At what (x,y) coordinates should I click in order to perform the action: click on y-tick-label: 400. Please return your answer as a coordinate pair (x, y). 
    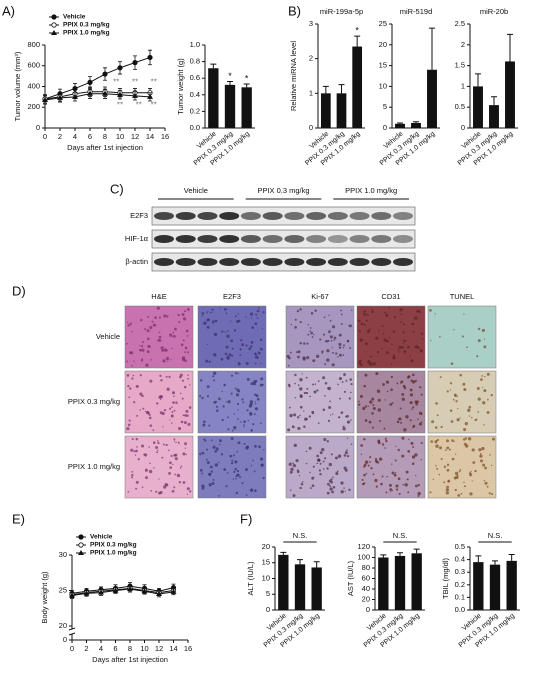
    Looking at the image, I should click on (33, 85).